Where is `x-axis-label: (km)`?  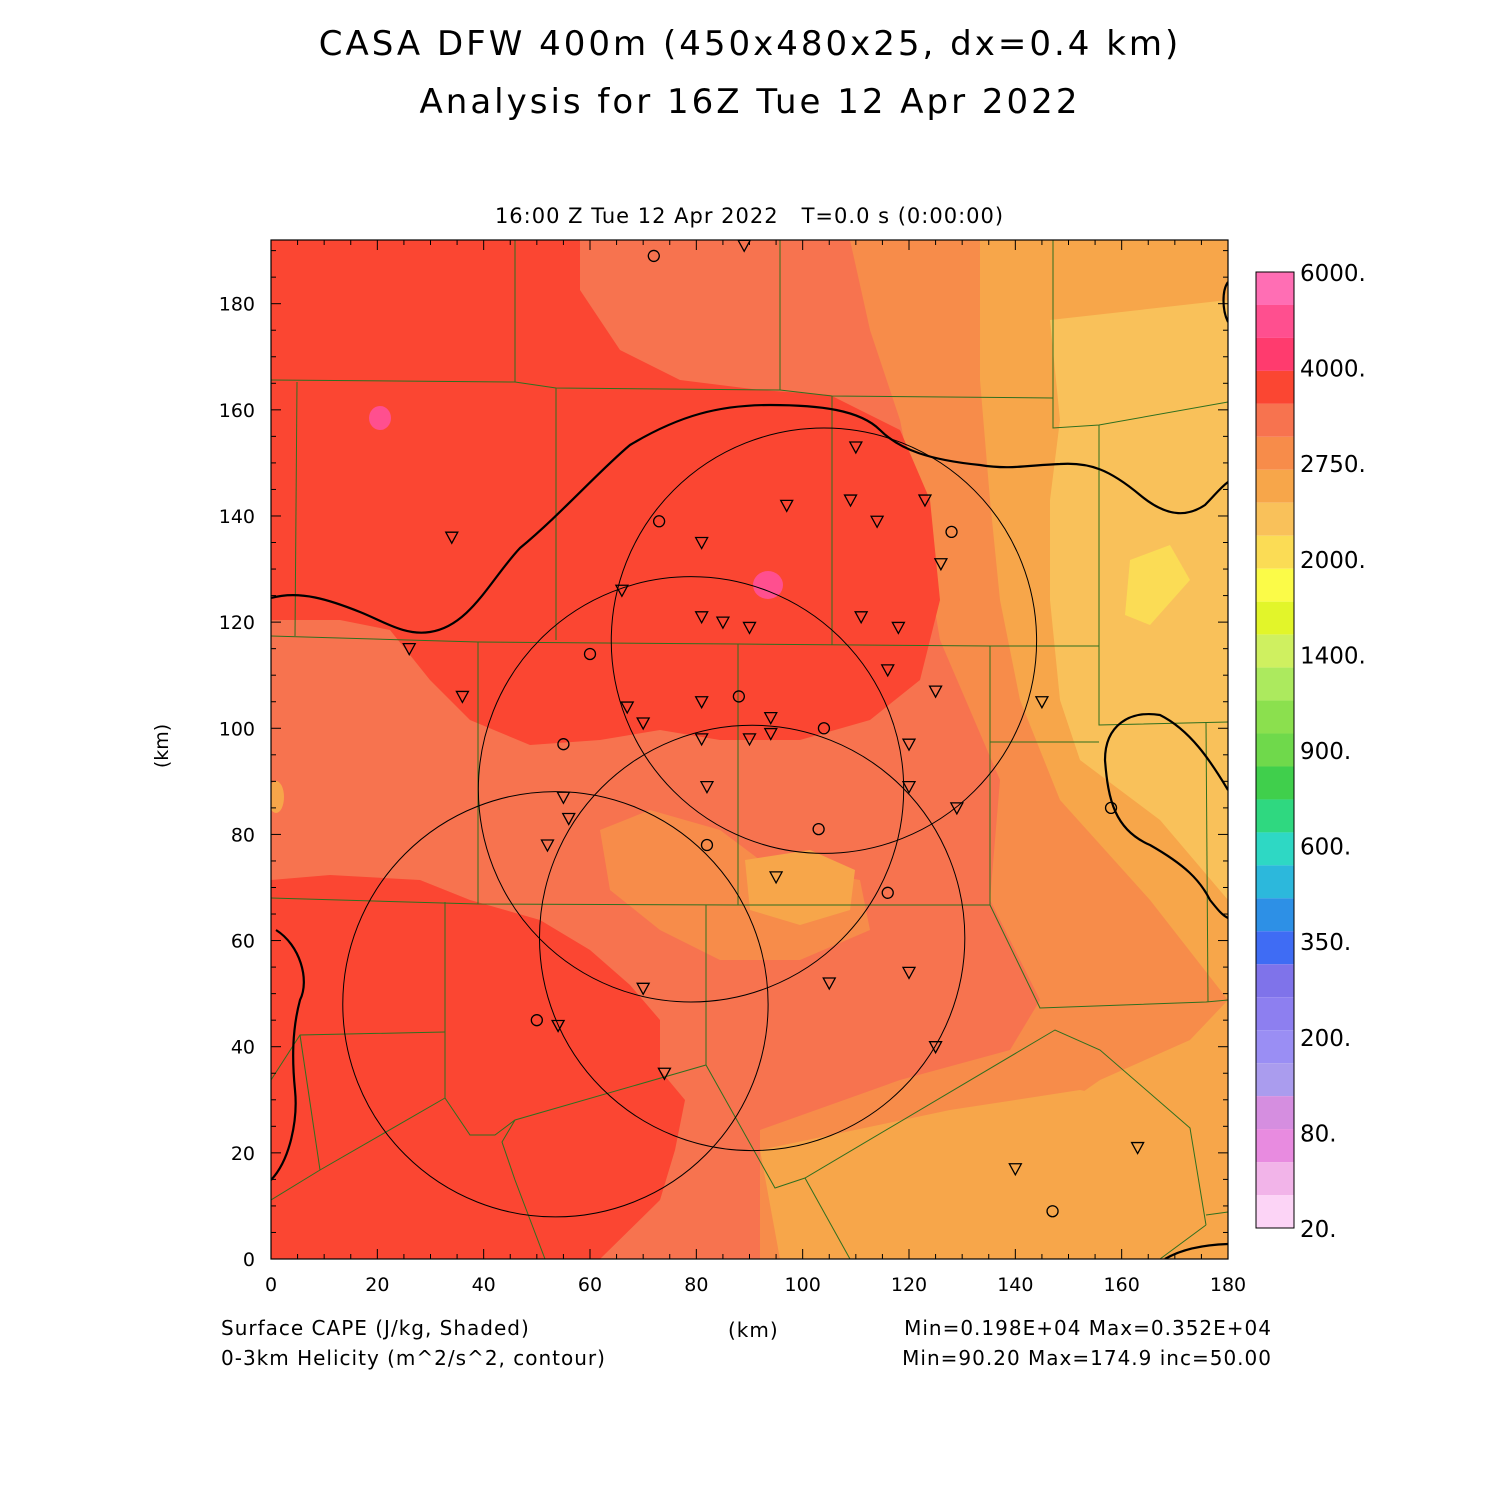 x-axis-label: (km) is located at coordinates (753, 1330).